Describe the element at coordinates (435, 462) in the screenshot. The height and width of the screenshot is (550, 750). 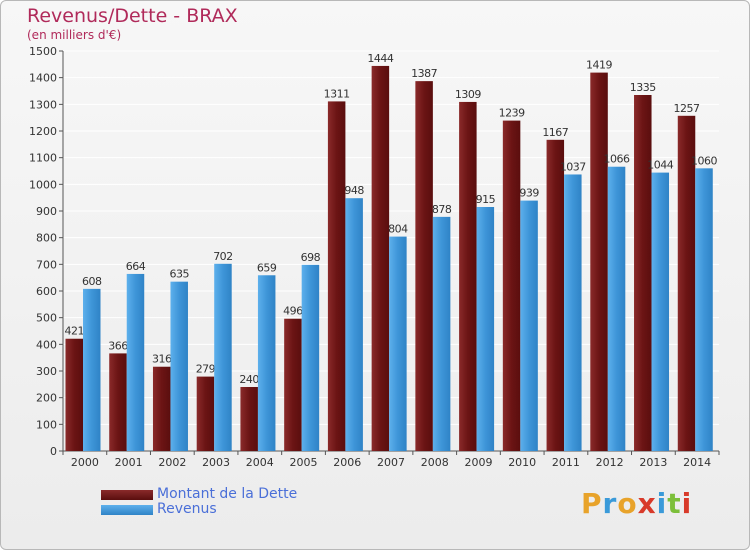
I see `x-tick-label: 2008` at that location.